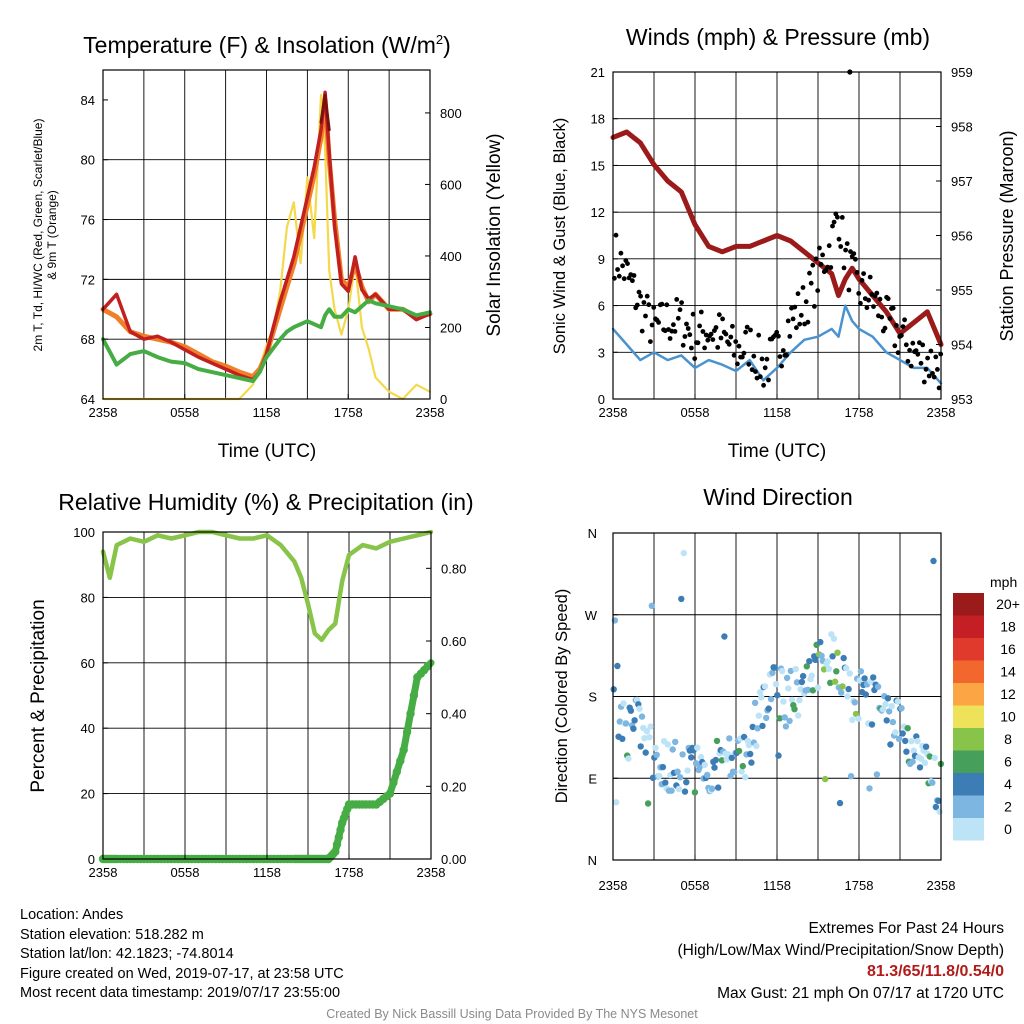 The image size is (1024, 1024). I want to click on direction-tick-label: E, so click(592, 778).